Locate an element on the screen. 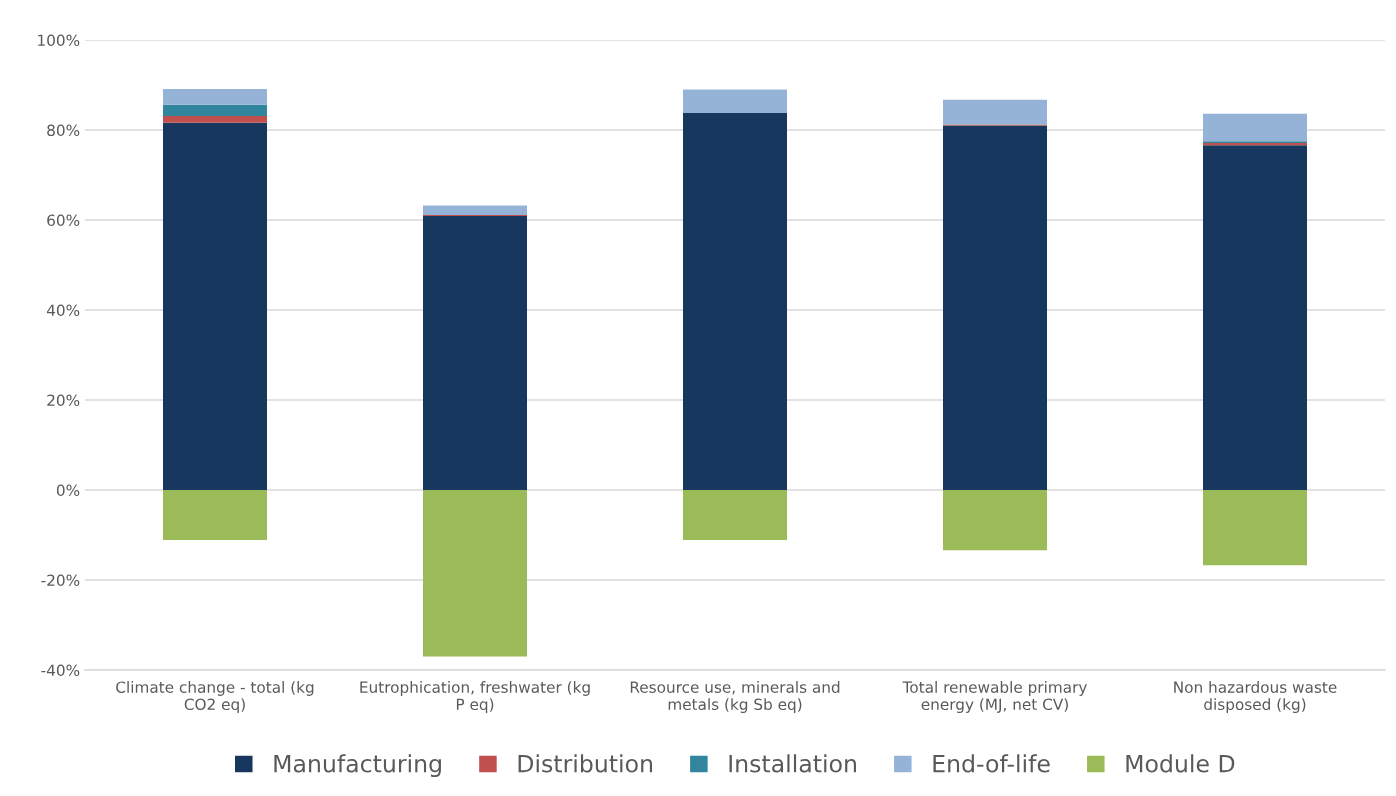 This screenshot has width=1396, height=796. y-tick-label: 40% is located at coordinates (63, 310).